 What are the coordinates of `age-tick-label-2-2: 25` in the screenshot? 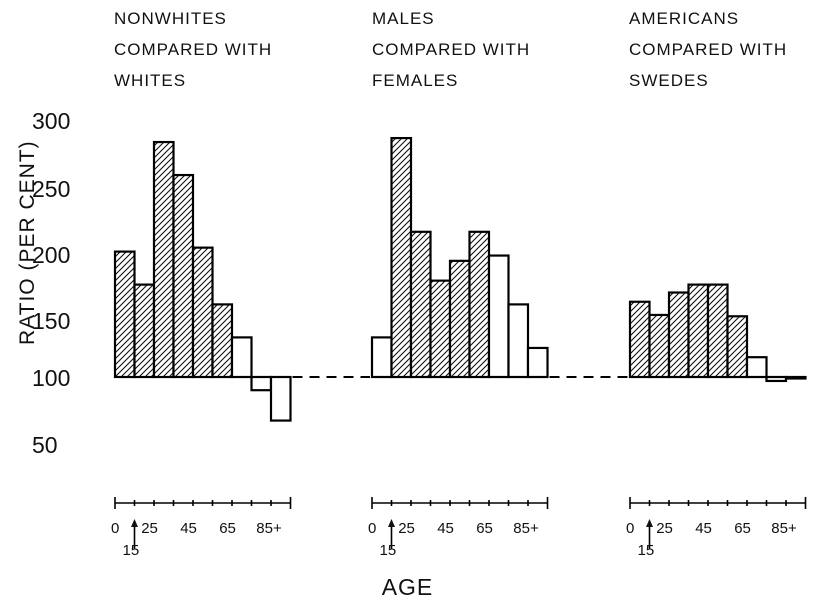 It's located at (406, 528).